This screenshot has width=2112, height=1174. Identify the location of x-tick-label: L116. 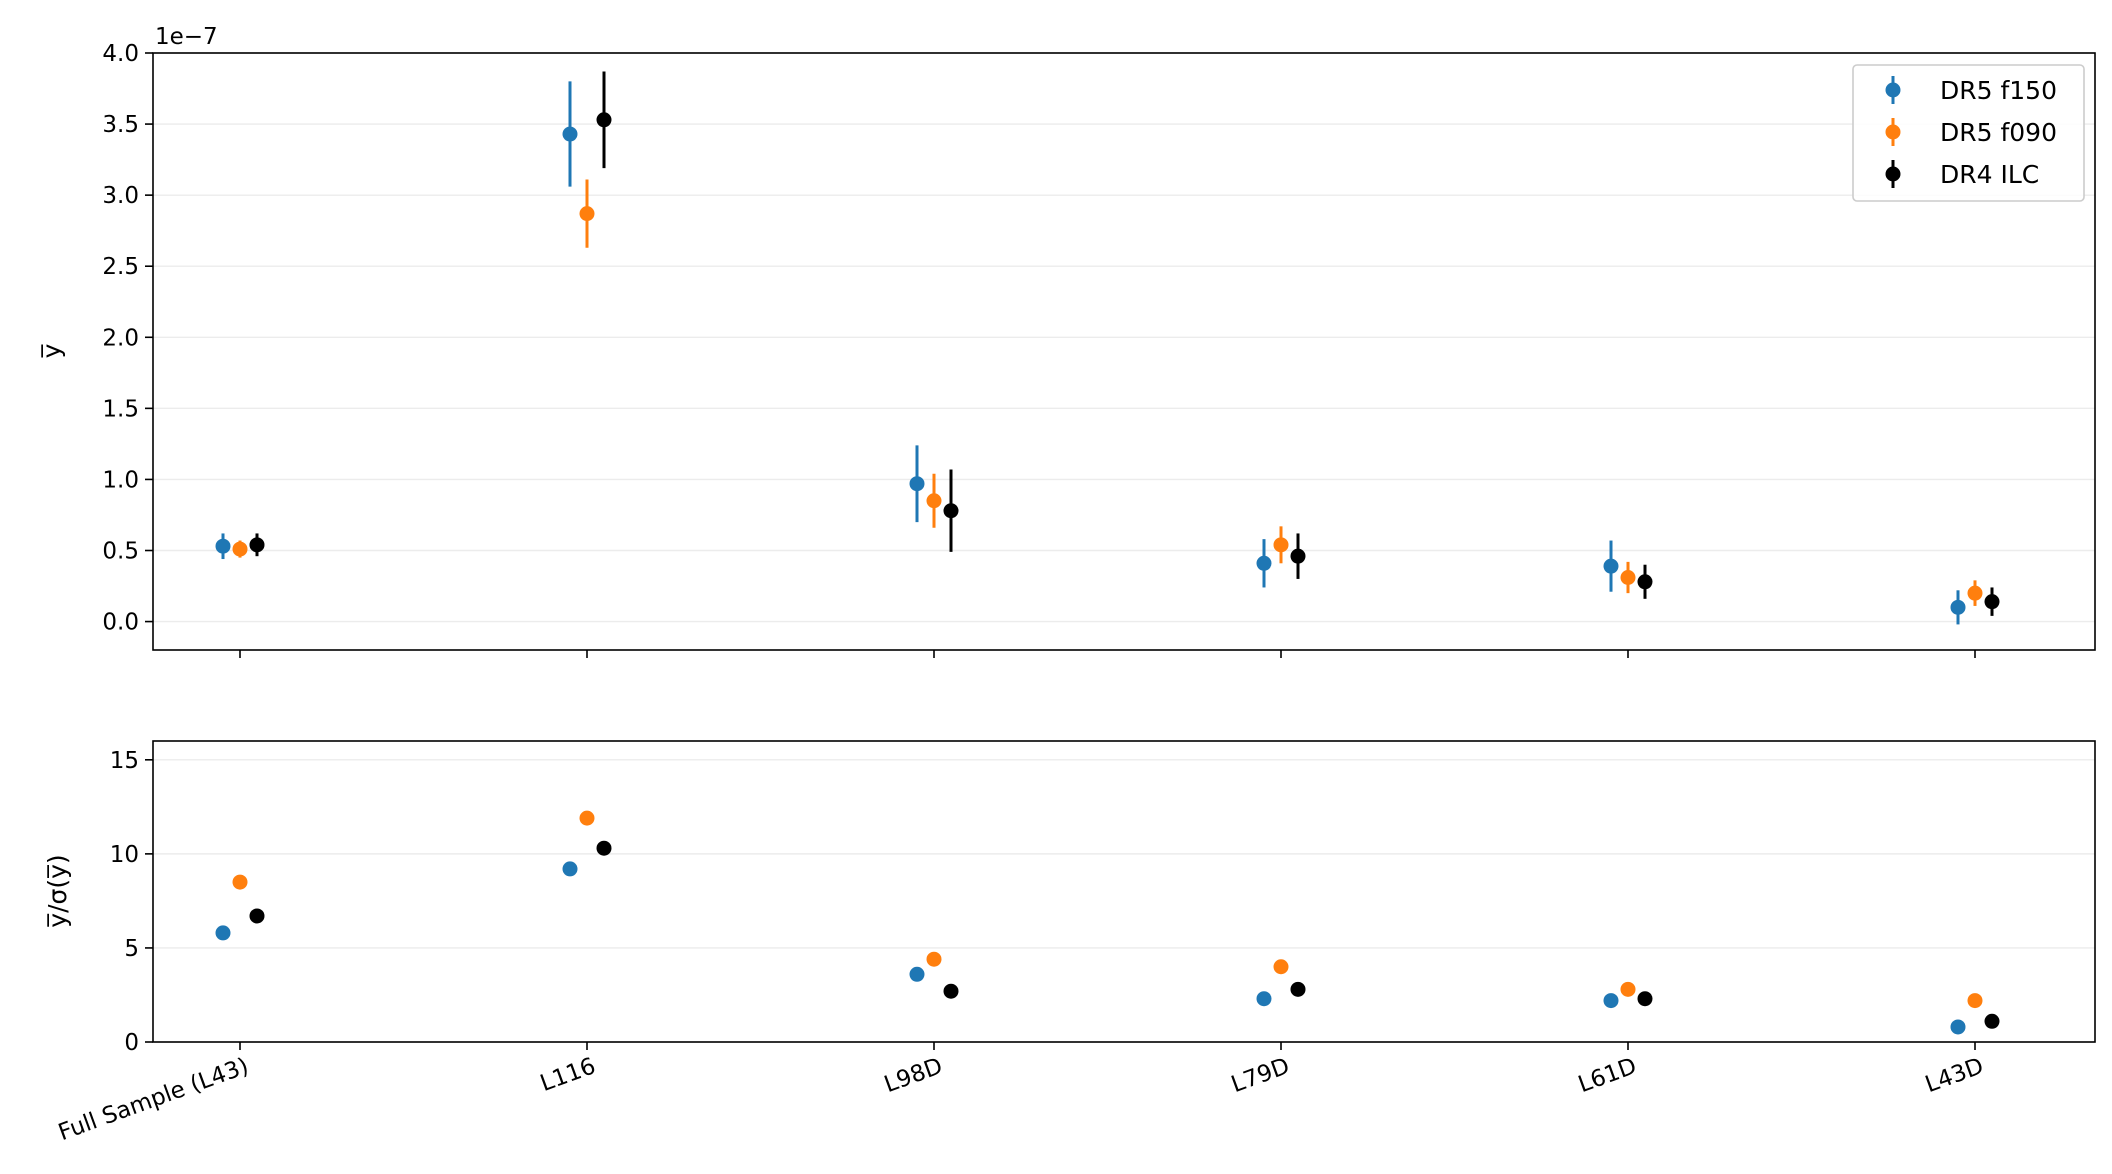
(568, 1075).